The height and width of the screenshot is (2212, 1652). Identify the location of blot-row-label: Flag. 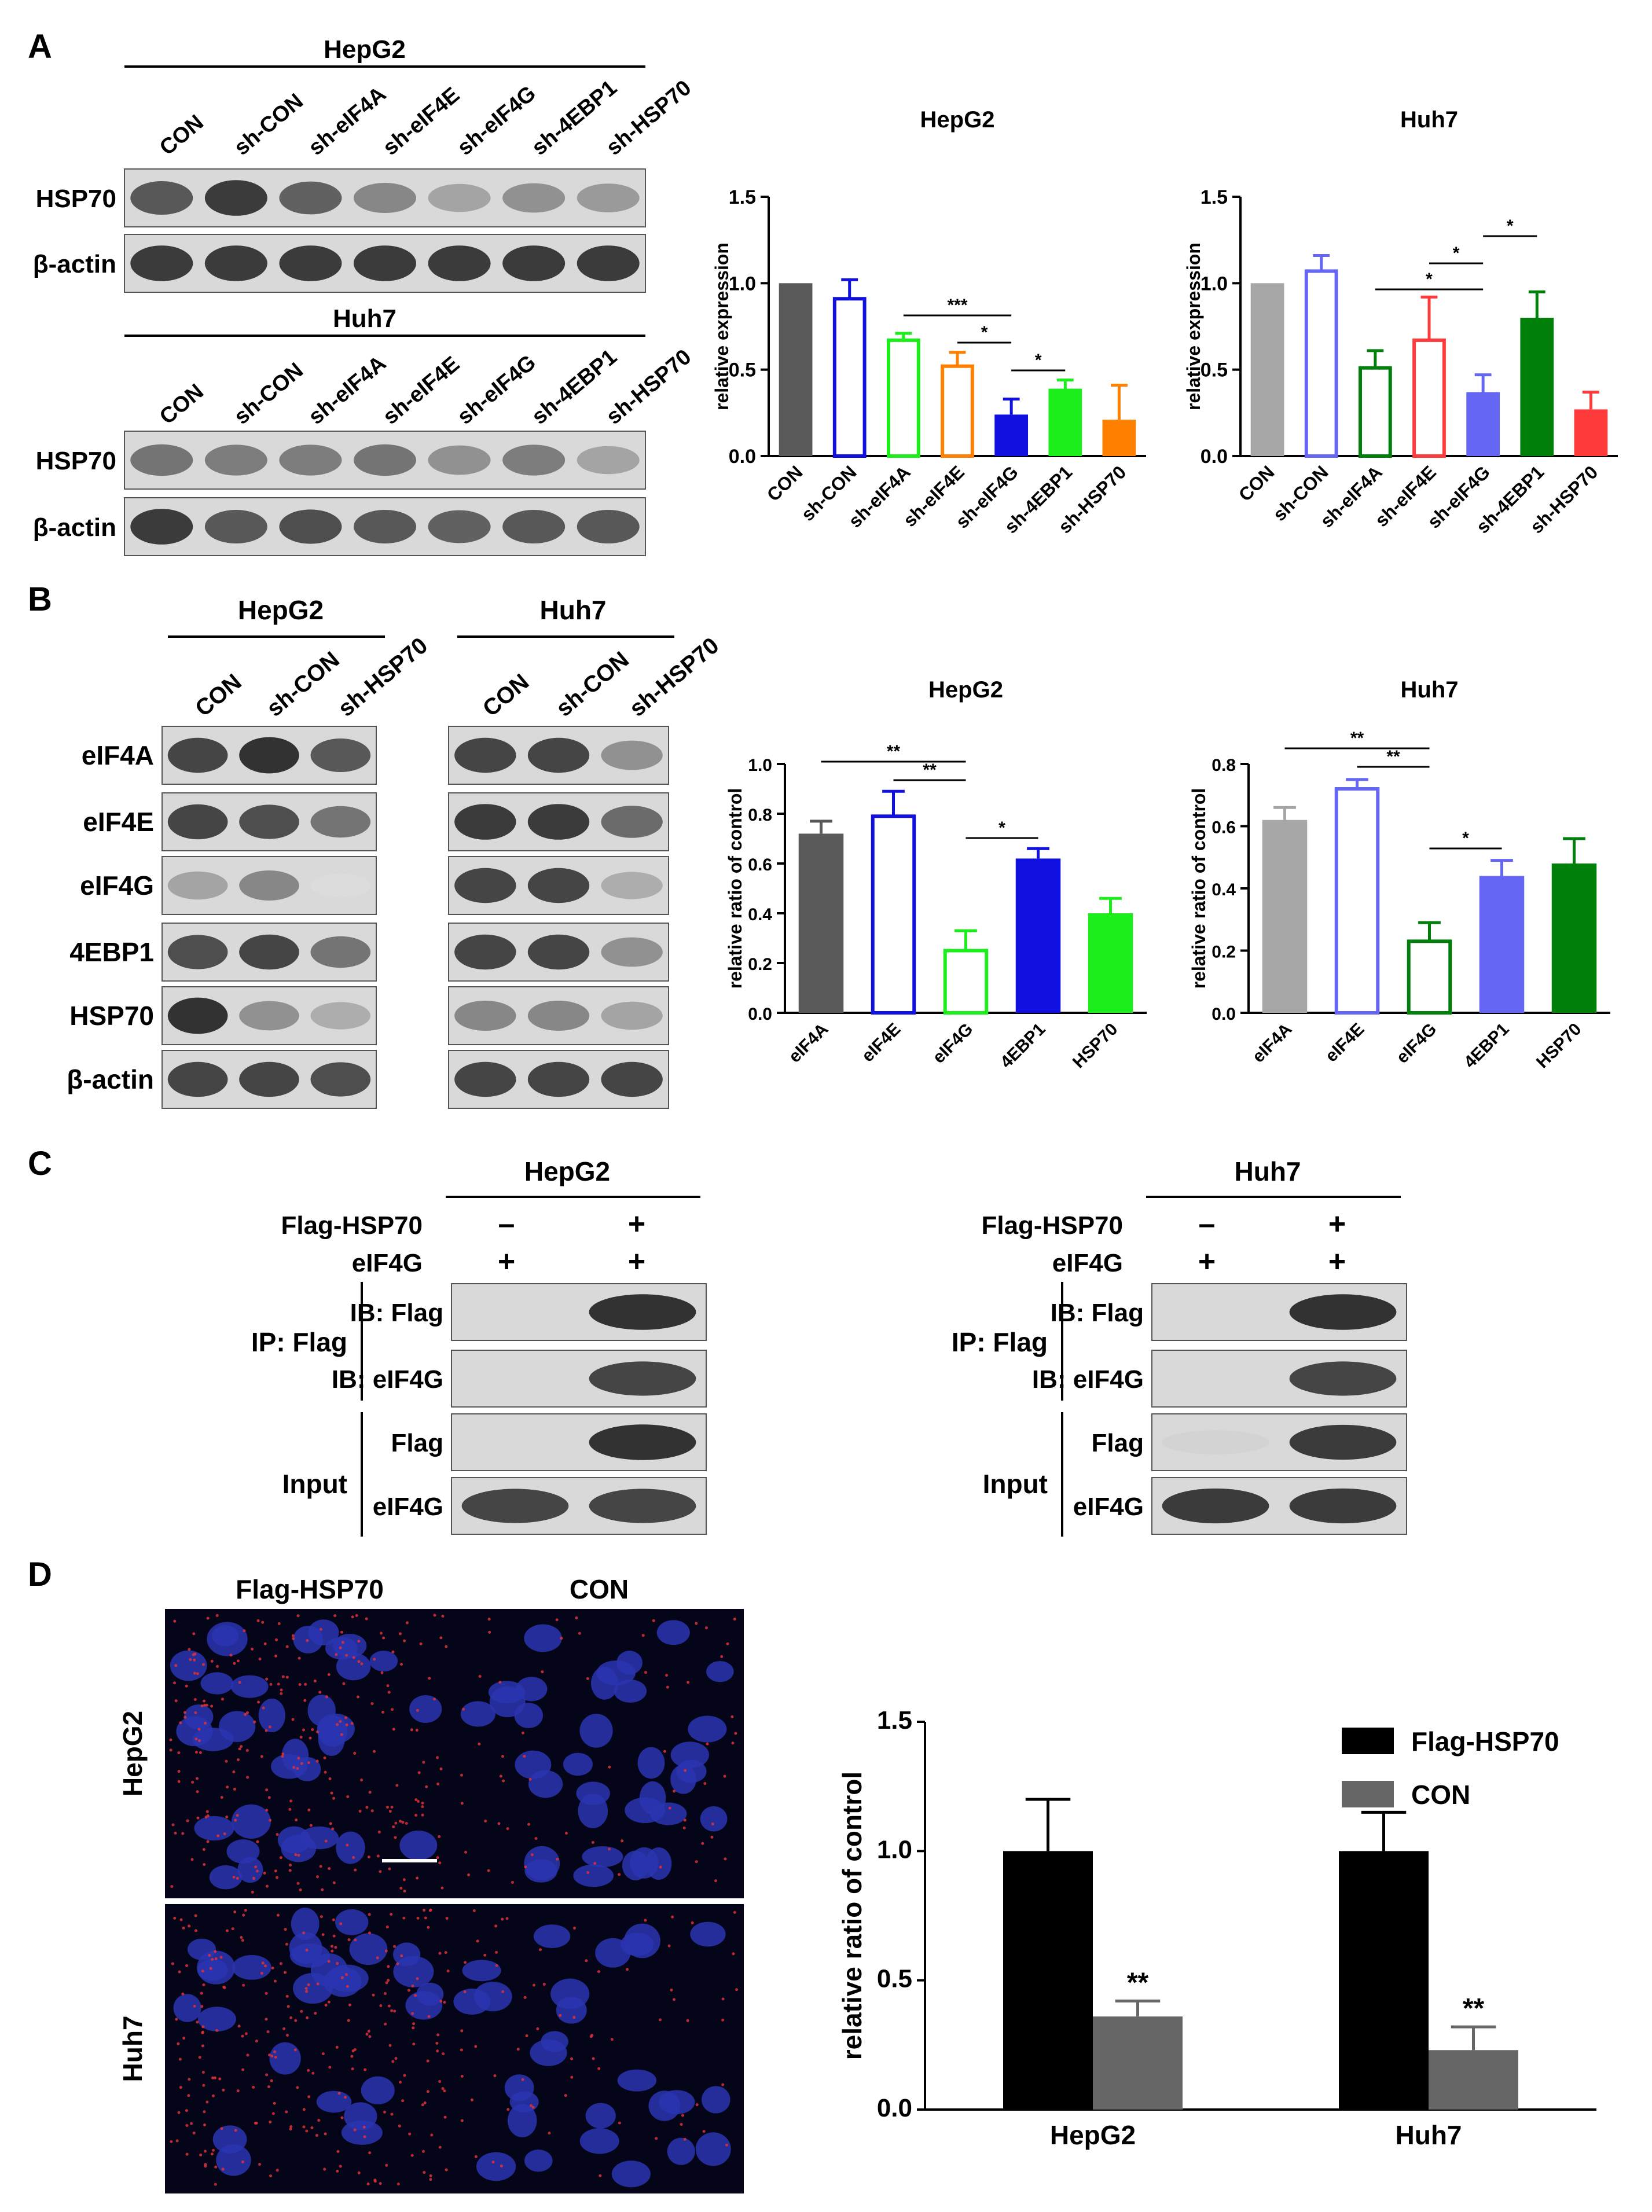
(1118, 1443).